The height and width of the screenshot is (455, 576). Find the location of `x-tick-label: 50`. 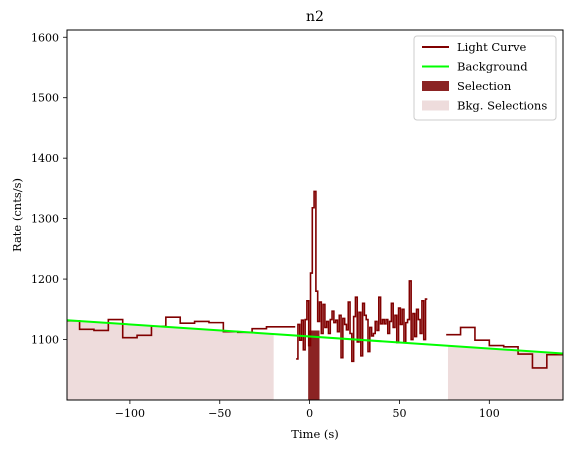

x-tick-label: 50 is located at coordinates (399, 413).